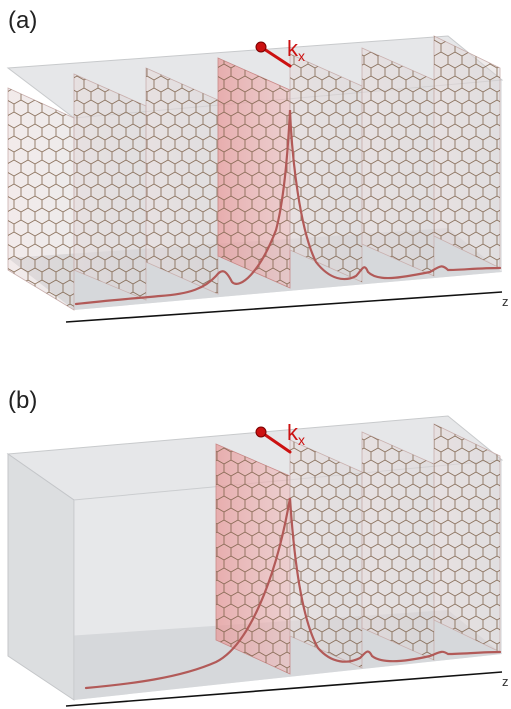 The image size is (511, 709). Describe the element at coordinates (284, 307) in the screenshot. I see `panel-a-z-axis` at that location.